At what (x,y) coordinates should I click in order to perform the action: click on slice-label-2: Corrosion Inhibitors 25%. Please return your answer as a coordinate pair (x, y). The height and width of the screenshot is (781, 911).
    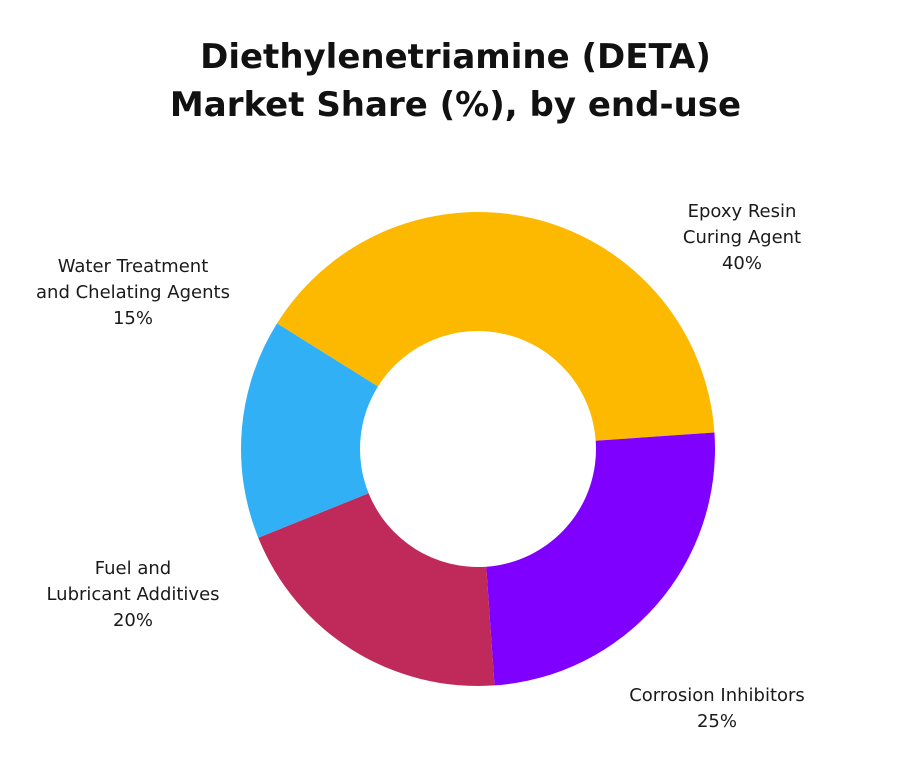
    Looking at the image, I should click on (717, 708).